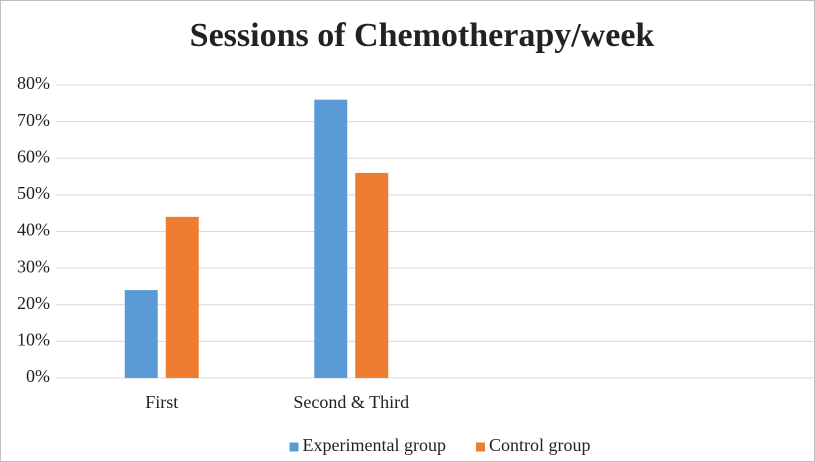  I want to click on x-tick-label: Second & Third, so click(351, 402).